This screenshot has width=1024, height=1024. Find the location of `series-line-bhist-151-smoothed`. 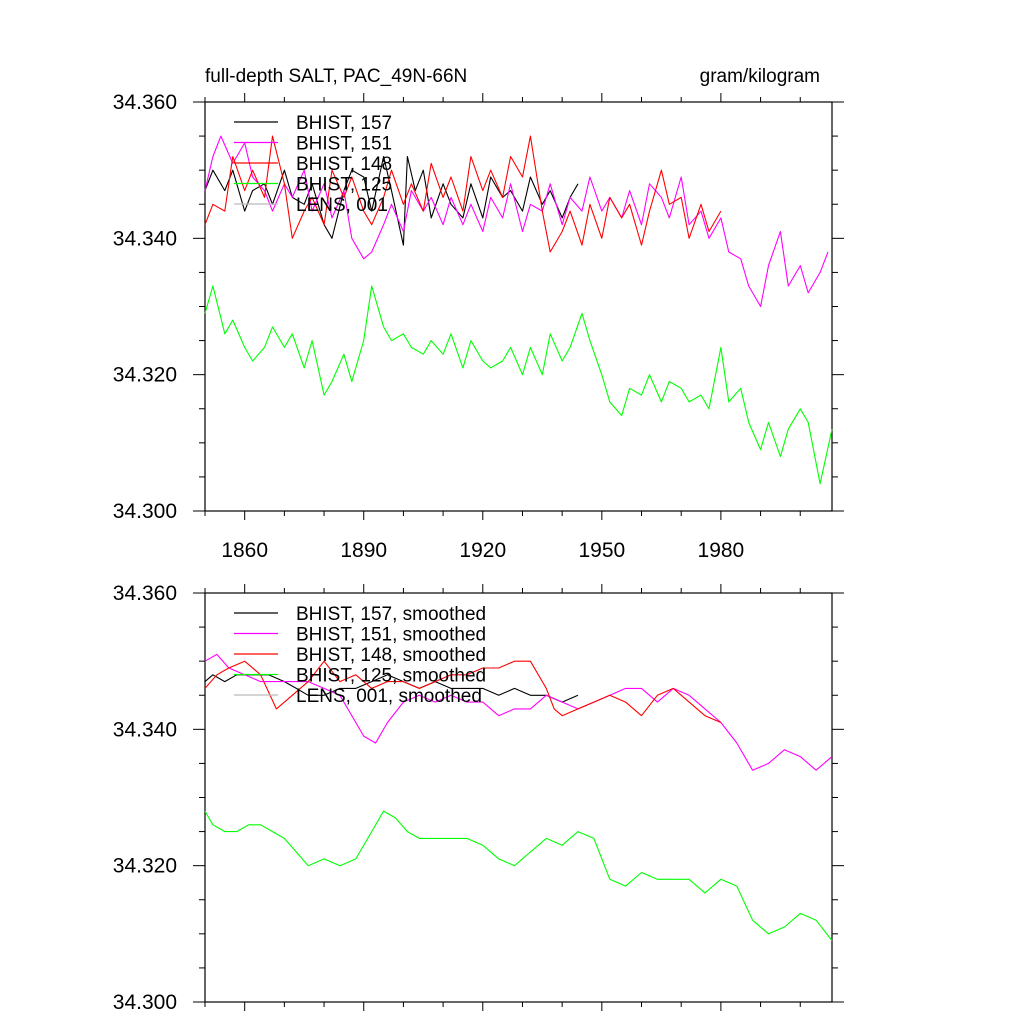

series-line-bhist-151-smoothed is located at coordinates (518, 712).